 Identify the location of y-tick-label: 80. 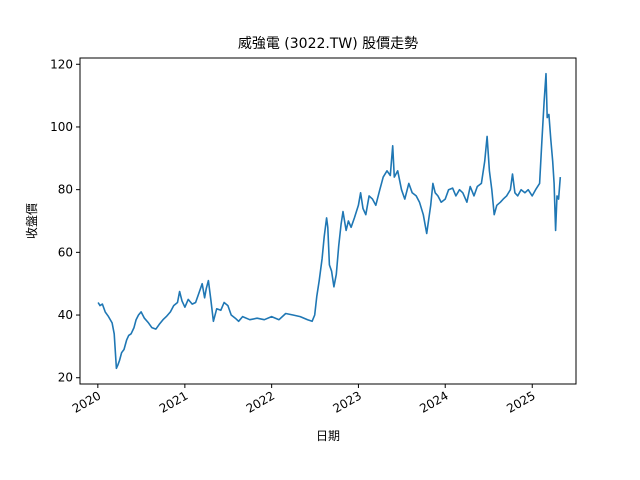
(65, 190).